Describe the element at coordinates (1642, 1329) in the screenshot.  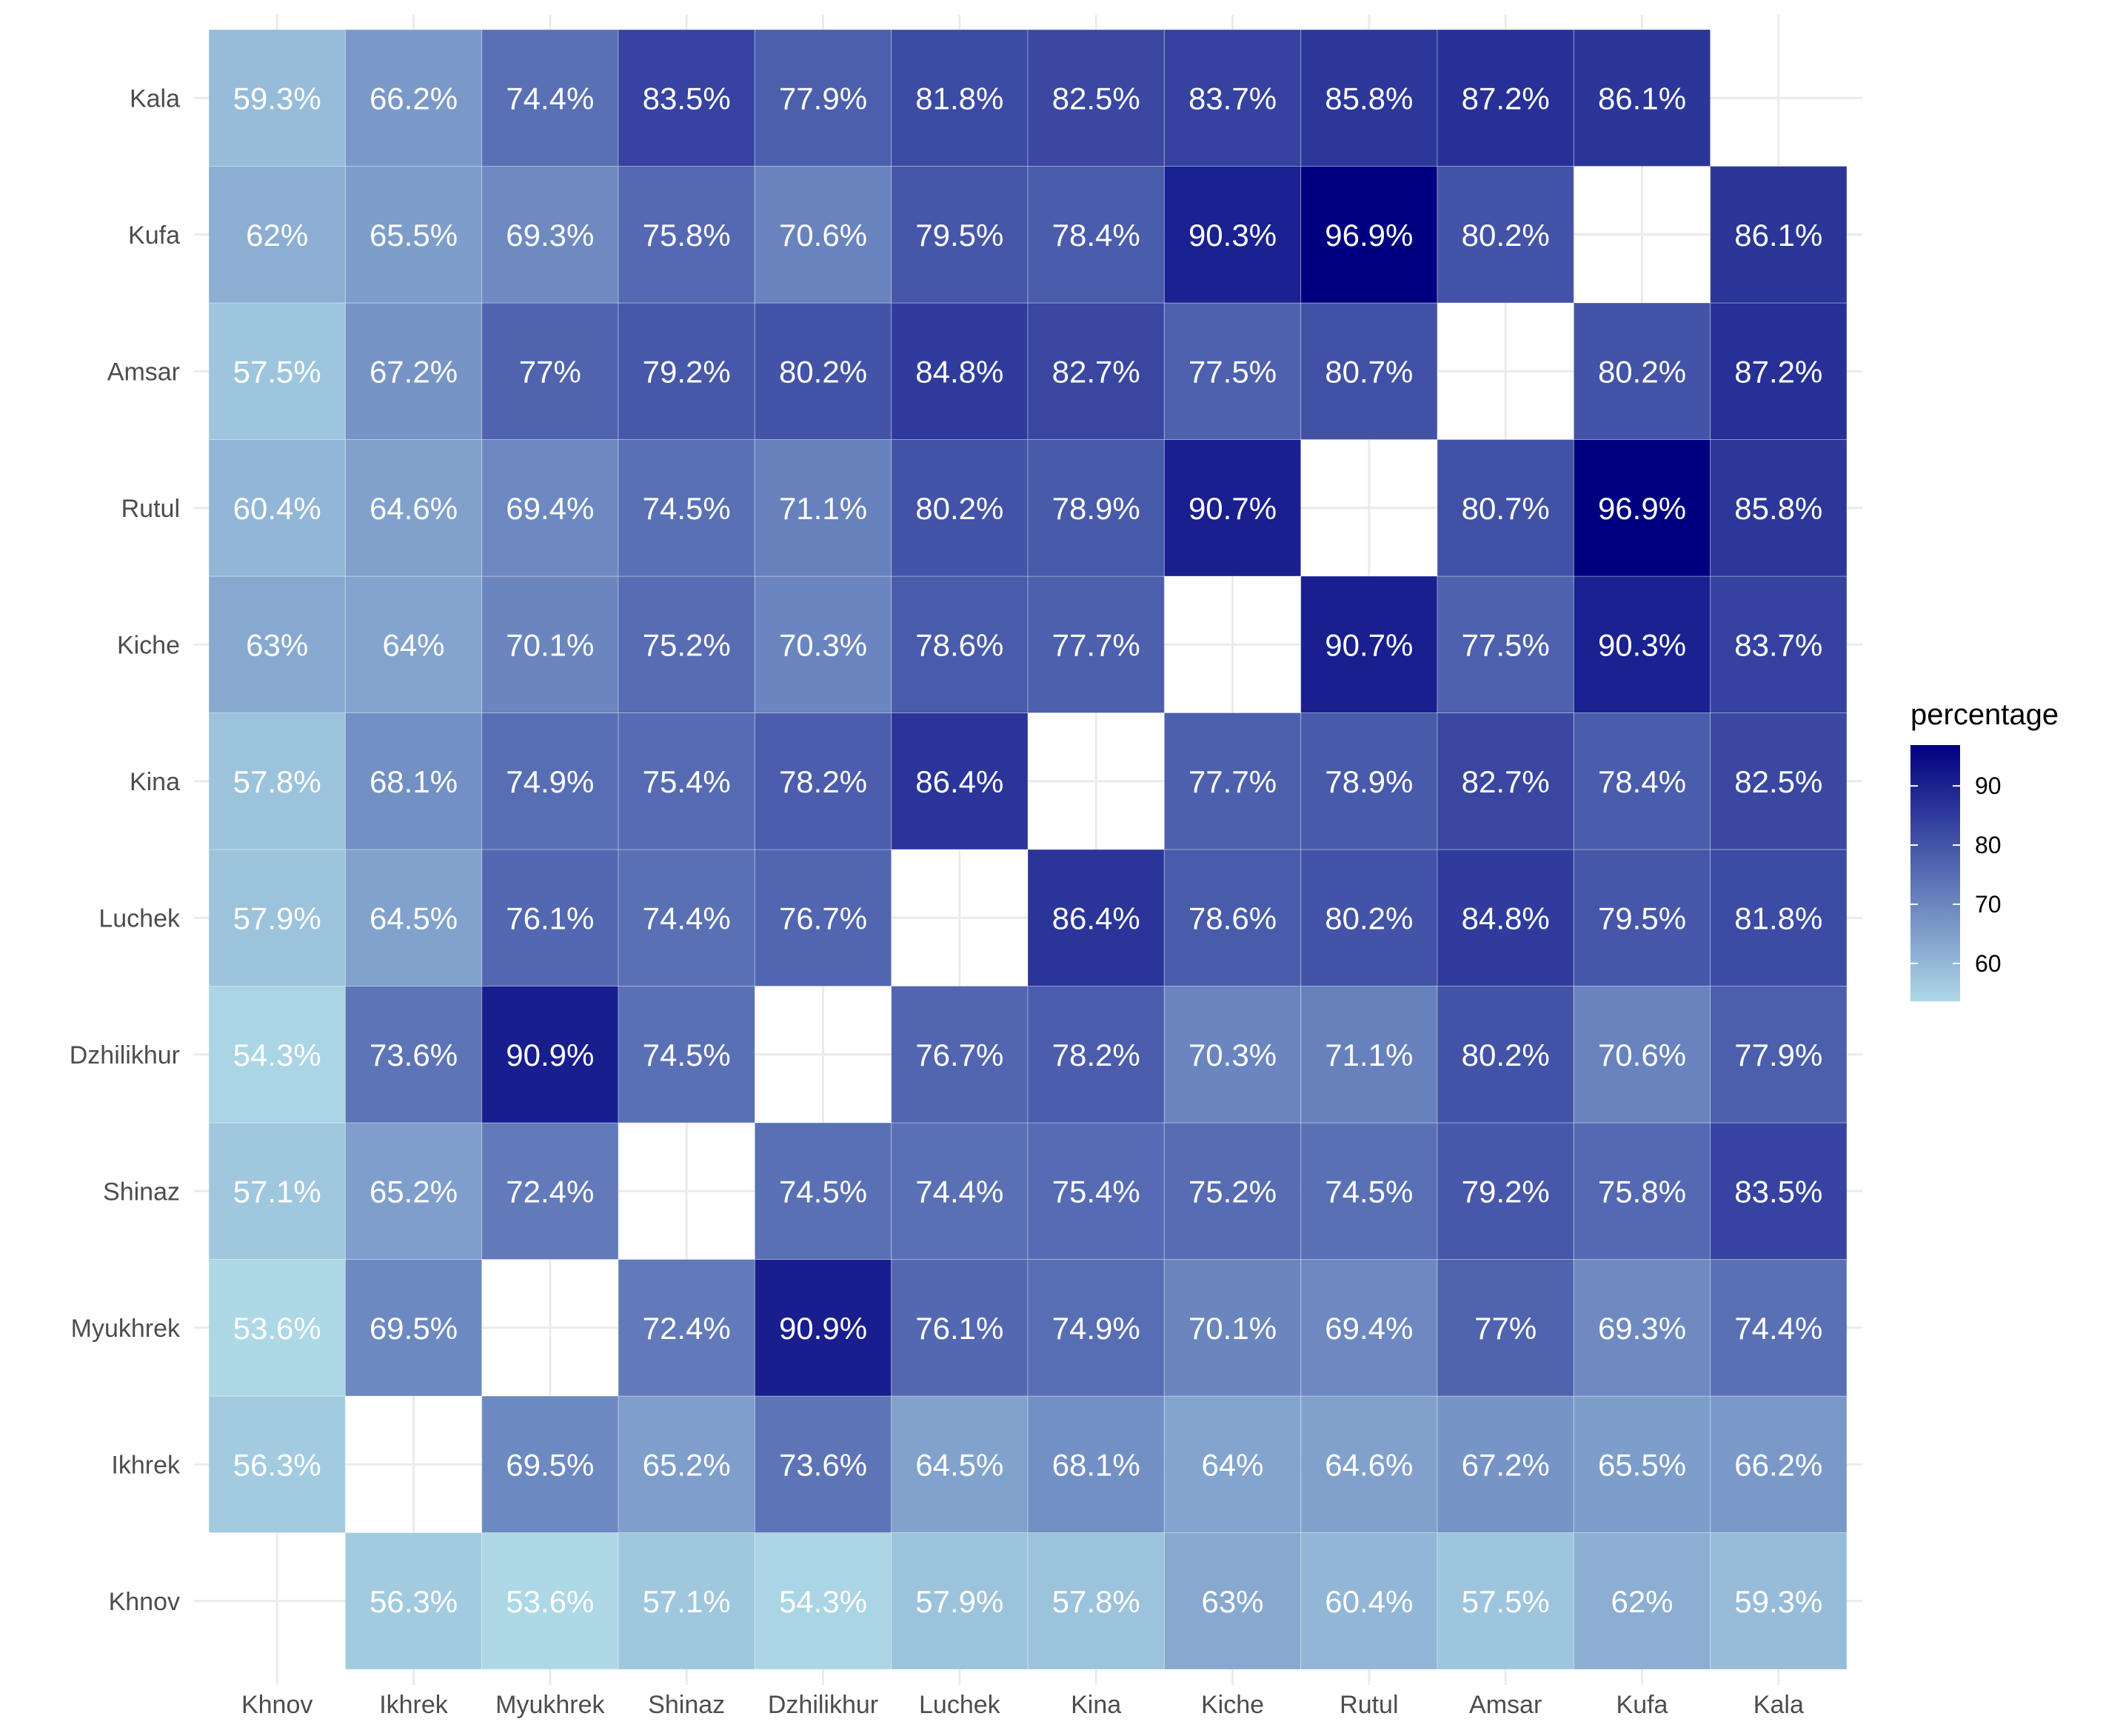
I see `cell-value-label: 69.3%` at that location.